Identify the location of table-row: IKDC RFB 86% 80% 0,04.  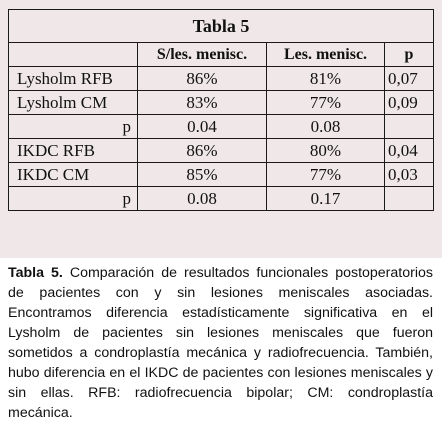
(221, 150).